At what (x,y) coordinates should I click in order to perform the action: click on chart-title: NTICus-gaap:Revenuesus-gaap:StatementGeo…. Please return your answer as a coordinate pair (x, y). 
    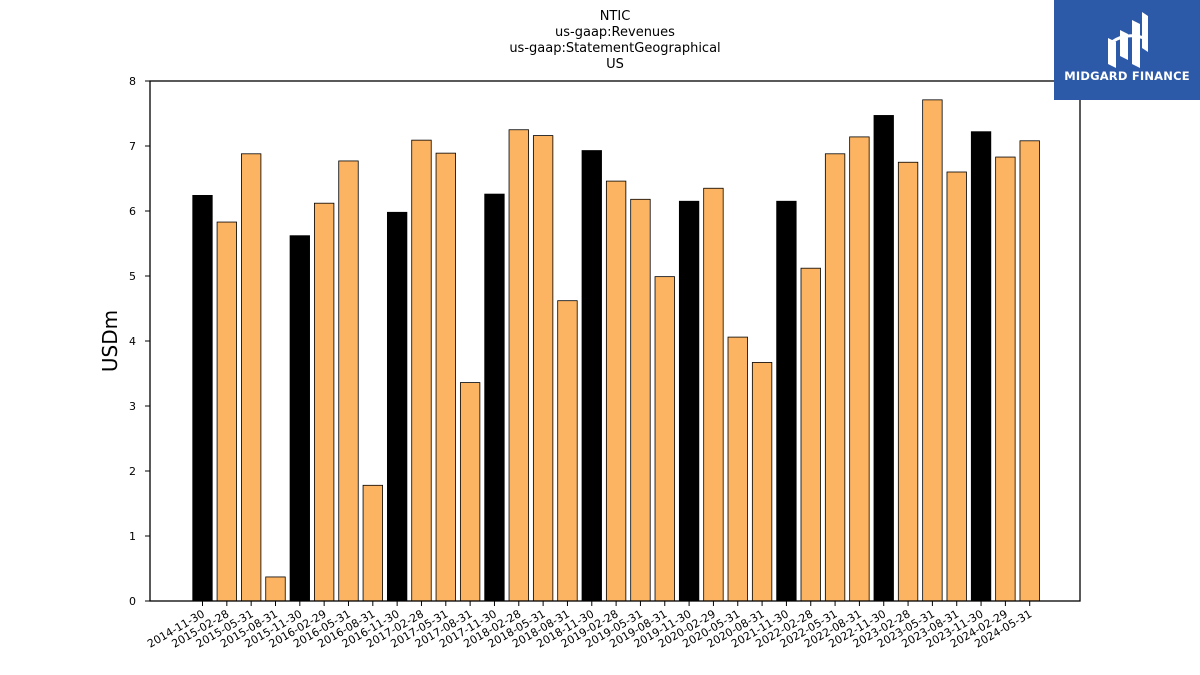
    Looking at the image, I should click on (614, 40).